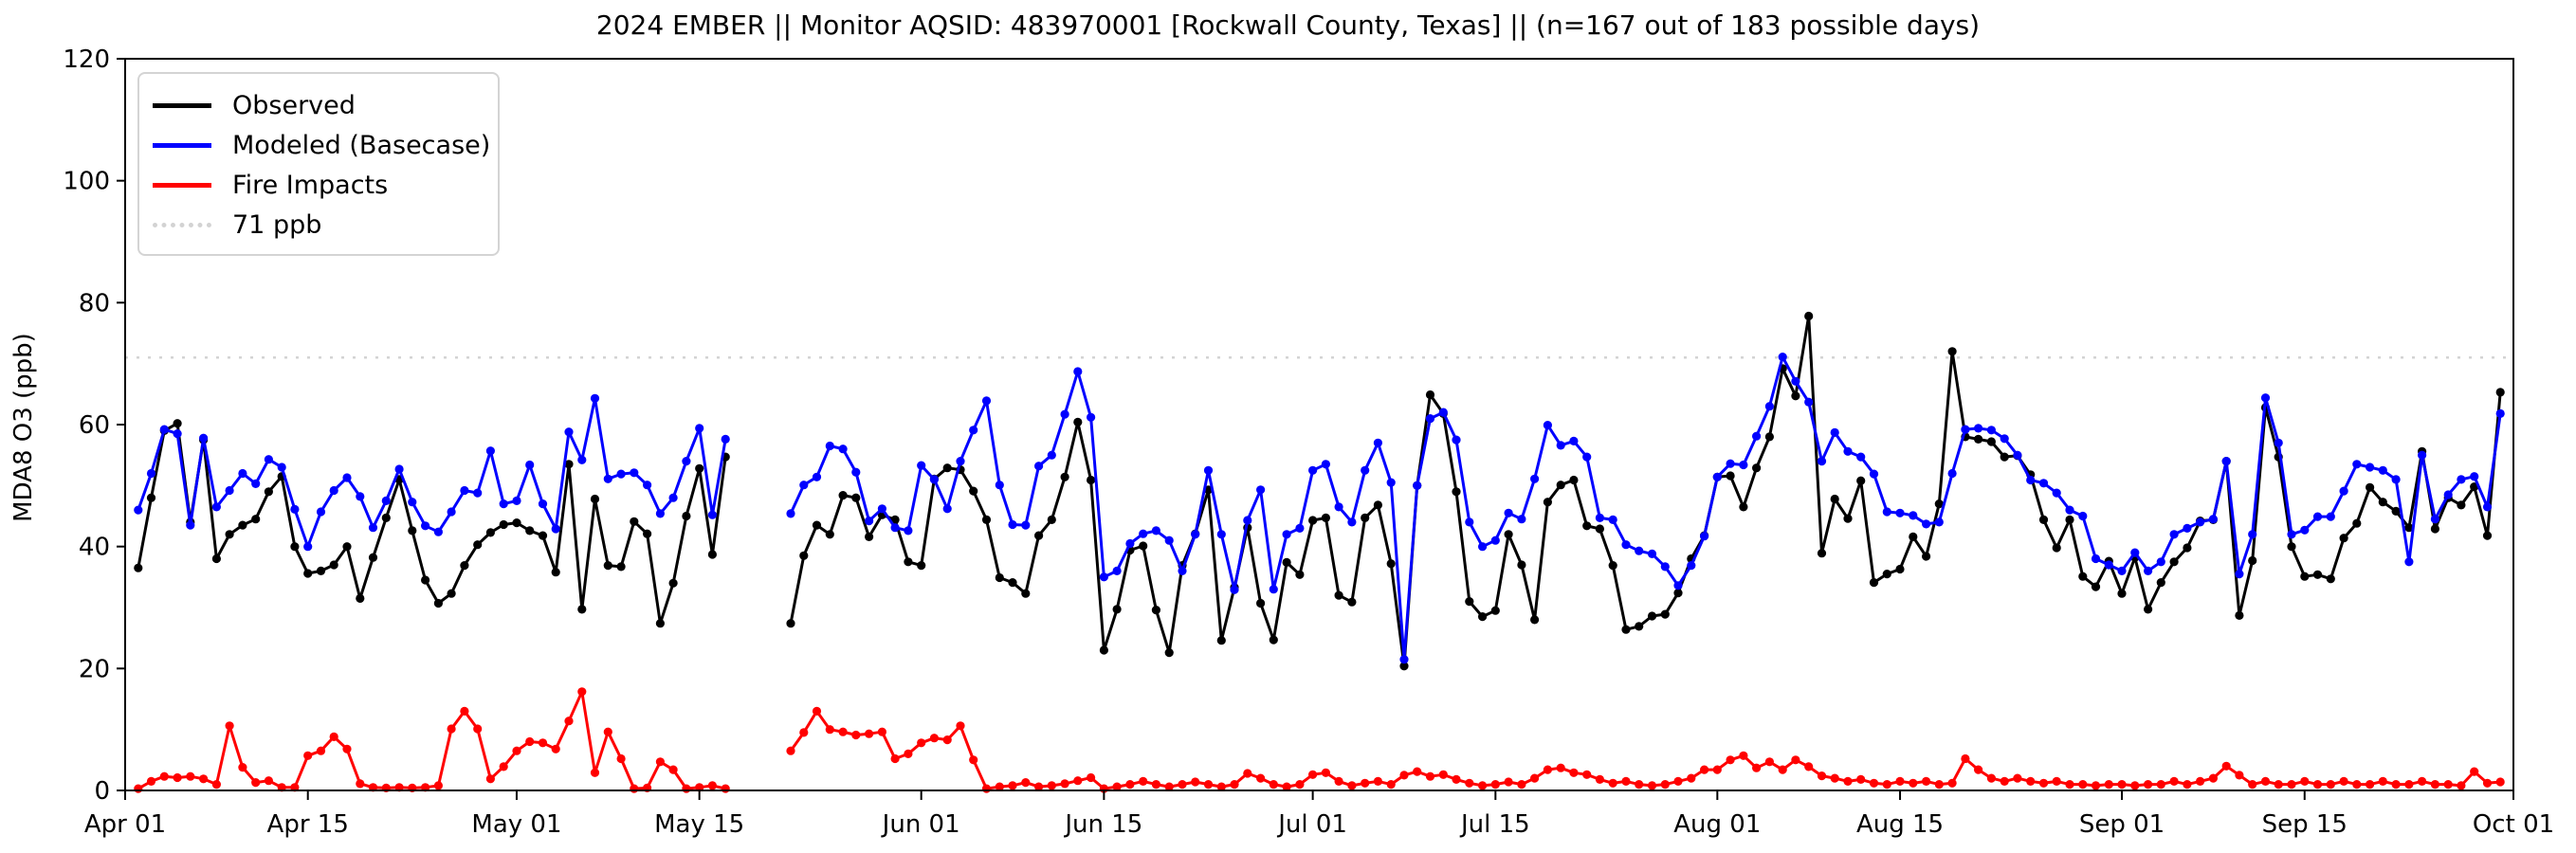 This screenshot has height=853, width=2576. I want to click on svg-text: May 01, so click(516, 824).